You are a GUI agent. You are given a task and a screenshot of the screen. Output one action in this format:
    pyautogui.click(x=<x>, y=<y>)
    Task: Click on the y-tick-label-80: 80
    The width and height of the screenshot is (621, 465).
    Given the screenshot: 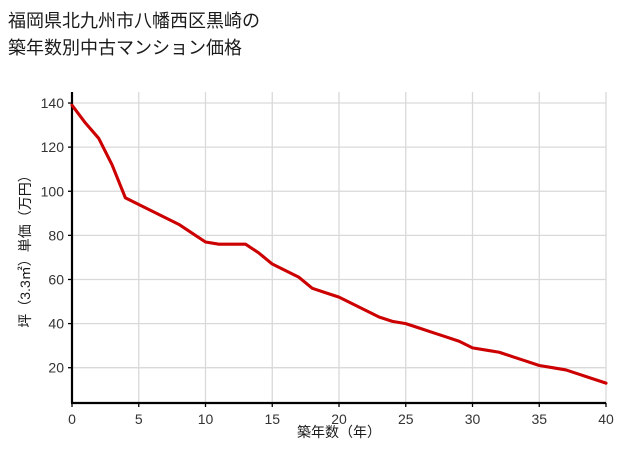 What is the action you would take?
    pyautogui.click(x=56, y=235)
    